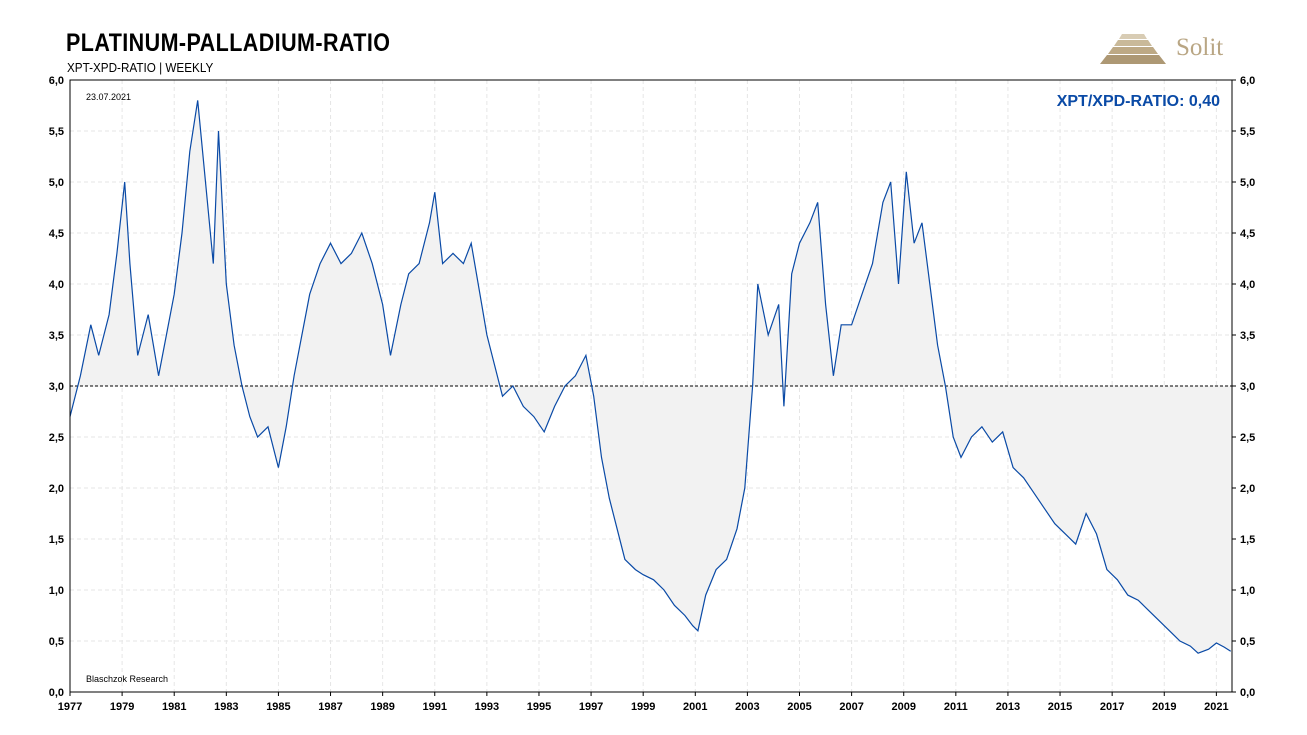 The height and width of the screenshot is (735, 1307). I want to click on x-tick-label: 2005, so click(799, 707).